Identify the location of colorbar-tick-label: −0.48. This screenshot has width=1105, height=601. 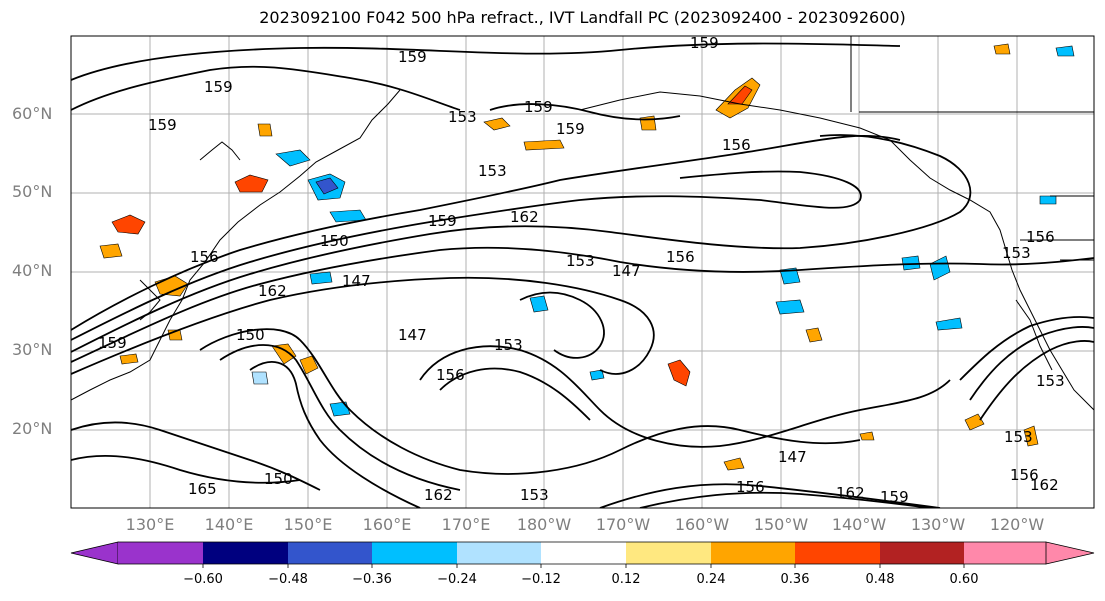
(288, 579).